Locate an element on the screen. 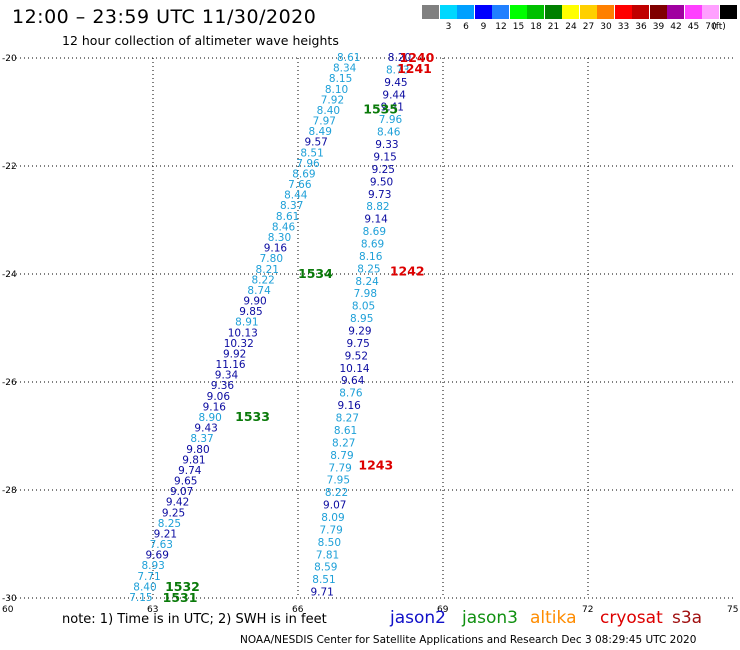 Image resolution: width=740 pixels, height=650 pixels. wave-height-value: 7.63 is located at coordinates (161, 545).